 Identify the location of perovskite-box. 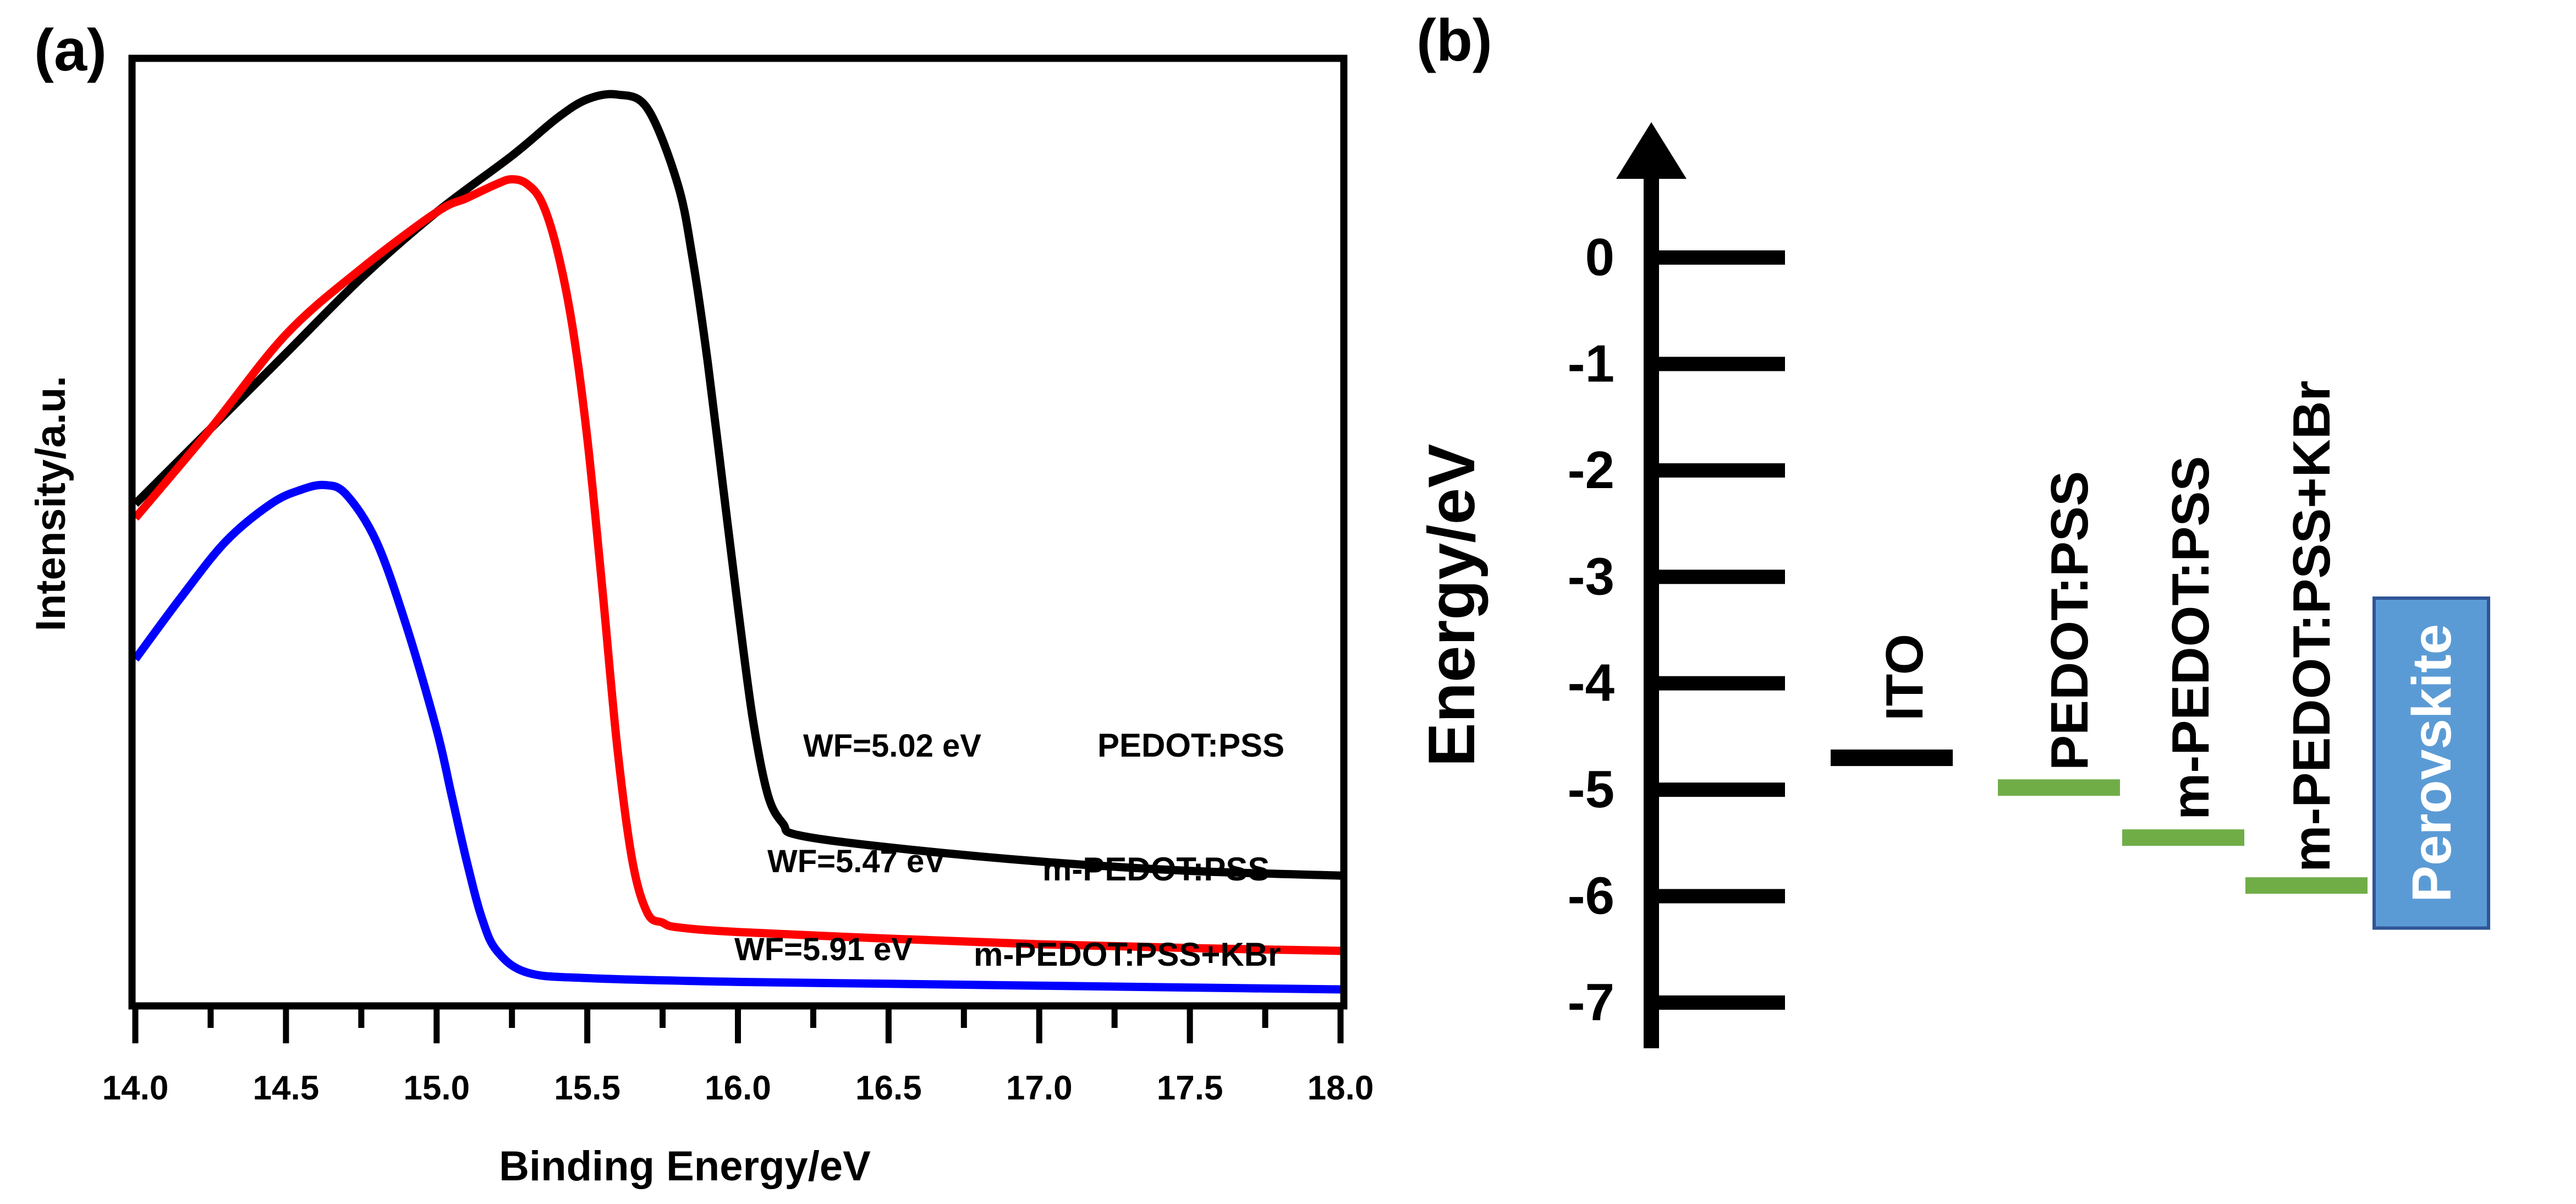
(2431, 763).